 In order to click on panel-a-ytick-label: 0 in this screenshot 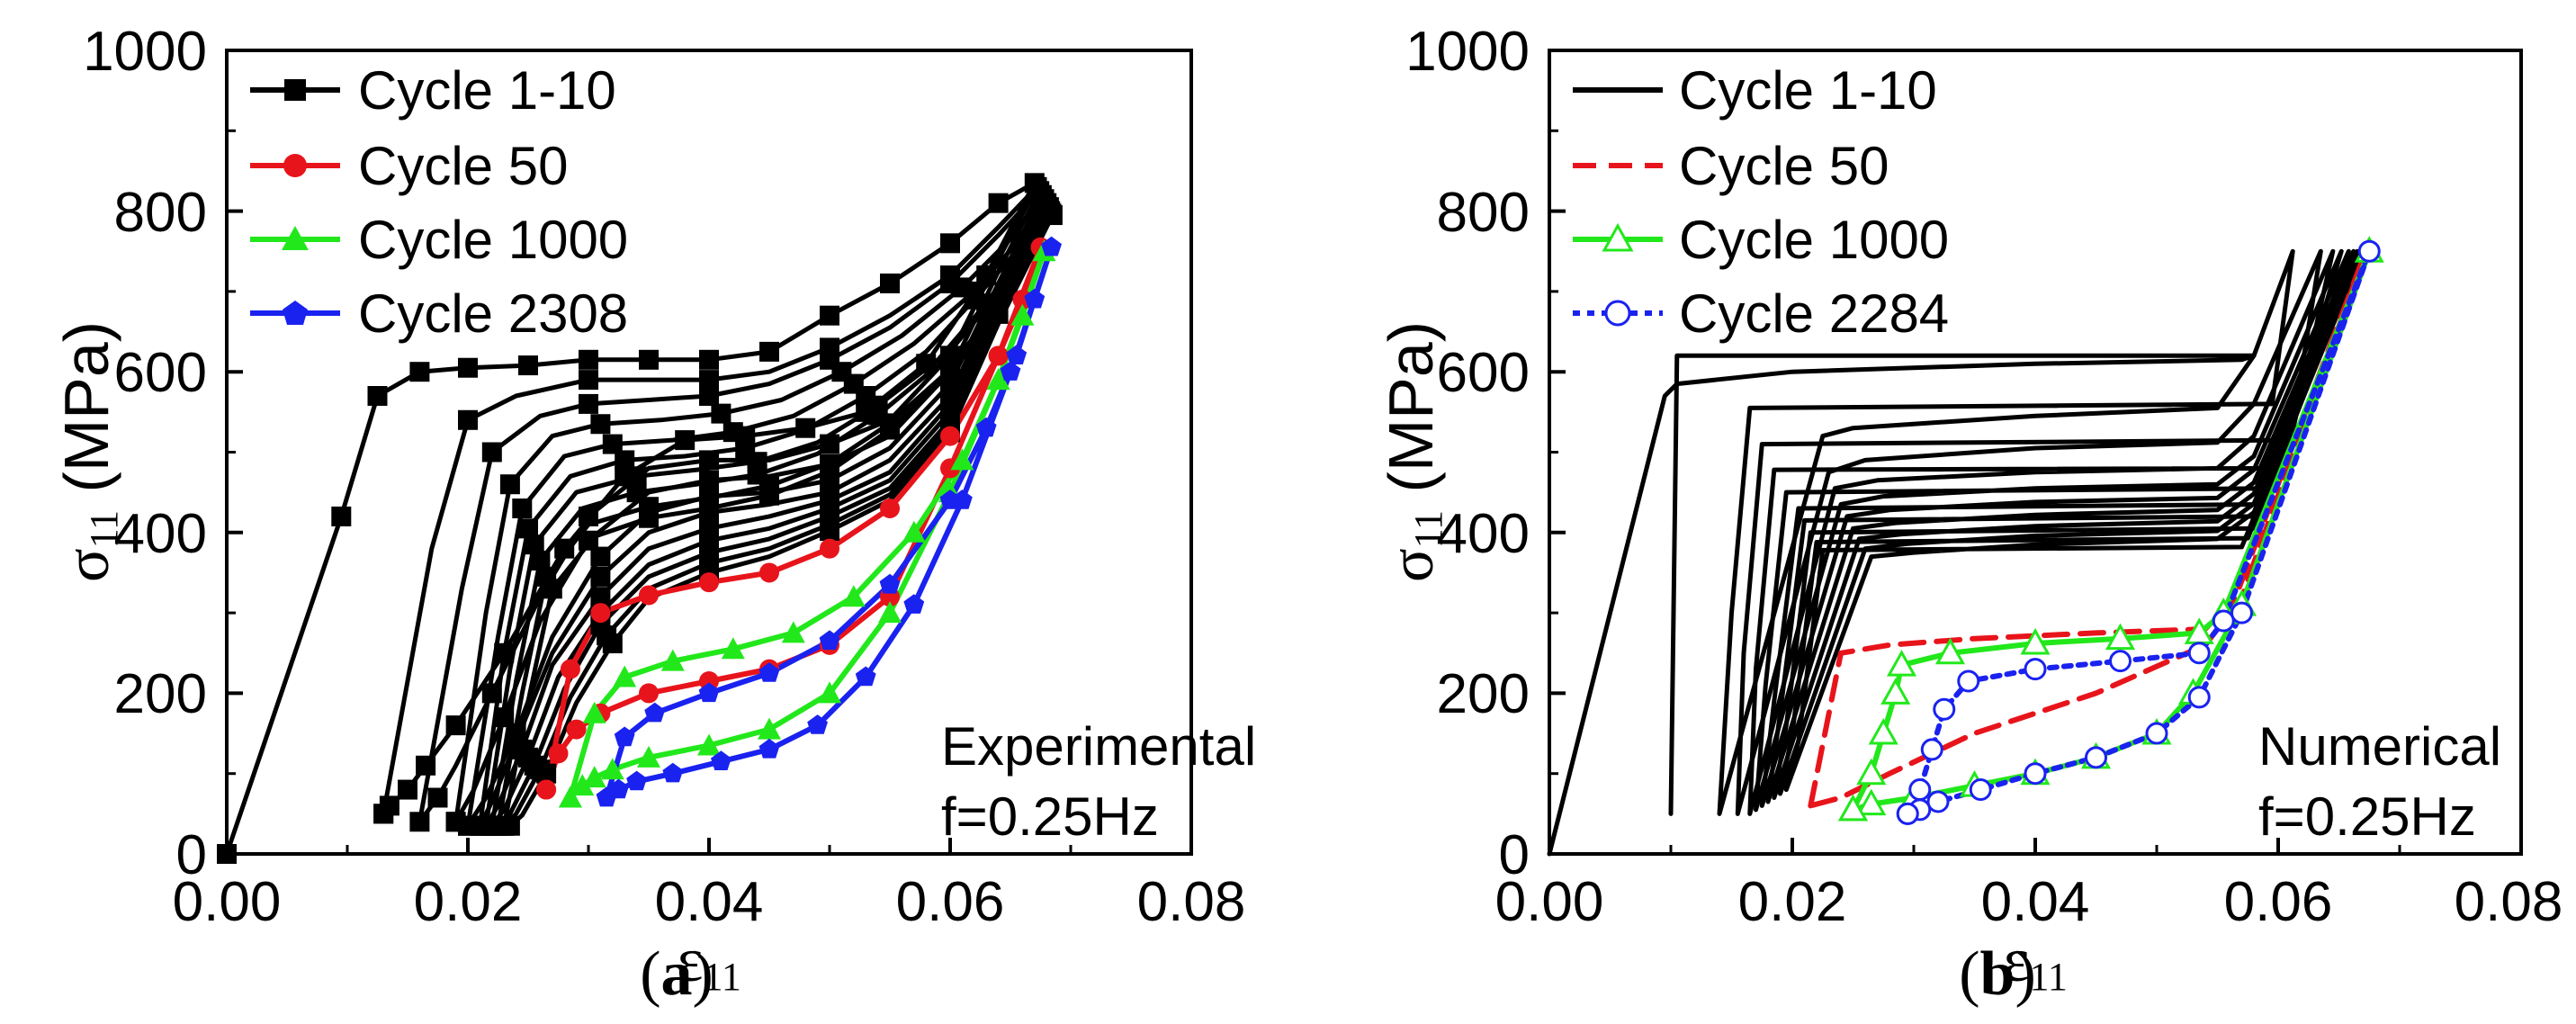, I will do `click(192, 855)`.